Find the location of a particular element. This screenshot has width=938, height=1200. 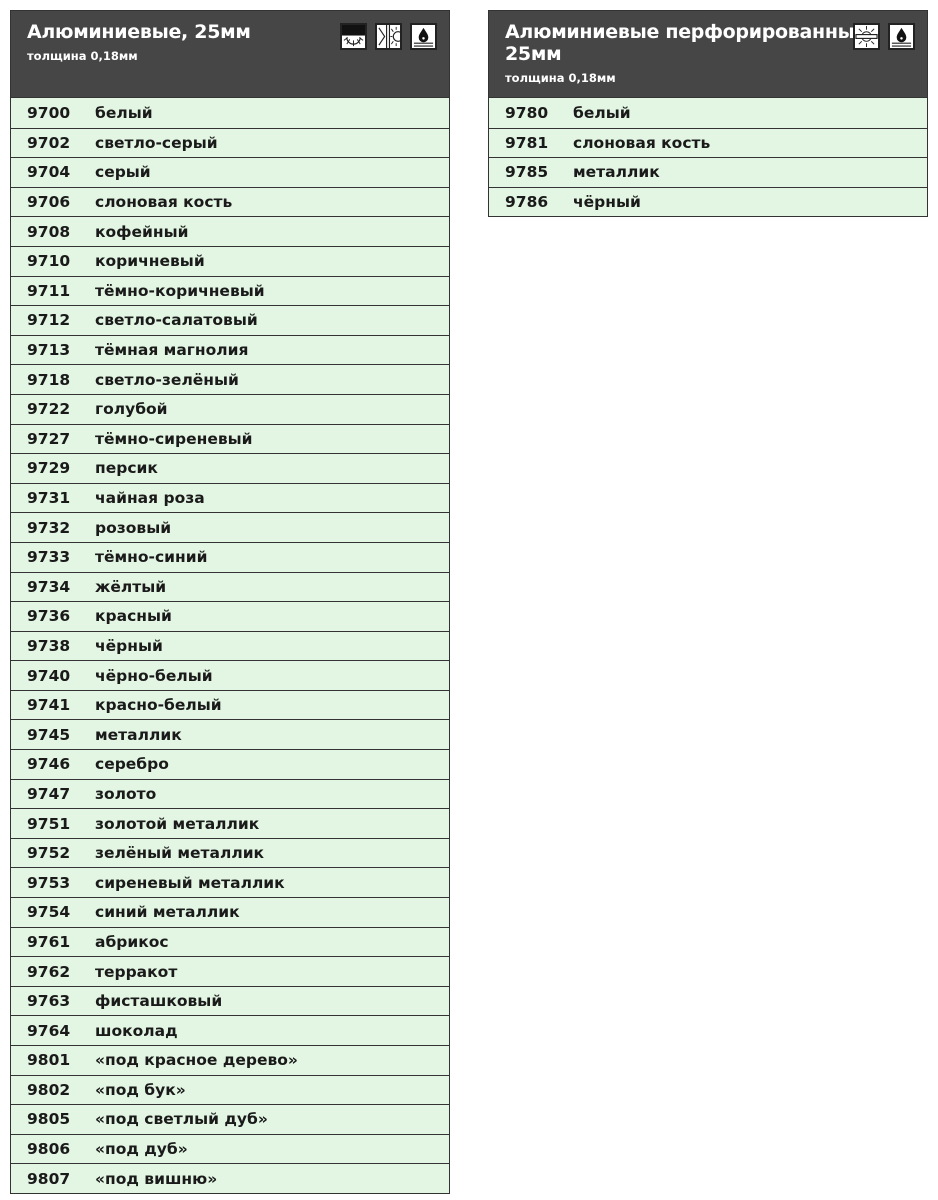

table-row: 9746 серебро is located at coordinates (230, 764).